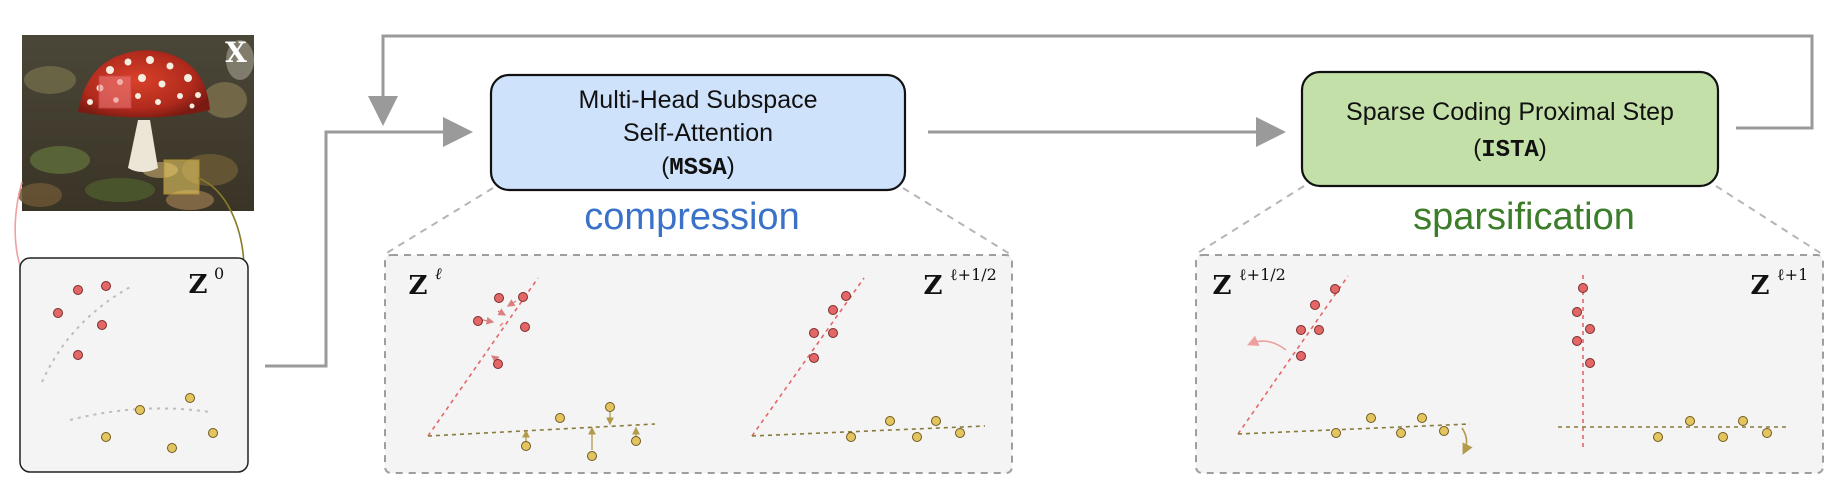 Image resolution: width=1844 pixels, height=500 pixels. Describe the element at coordinates (1510, 112) in the screenshot. I see `ista-title-line1: Sparse Coding Proximal Step` at that location.